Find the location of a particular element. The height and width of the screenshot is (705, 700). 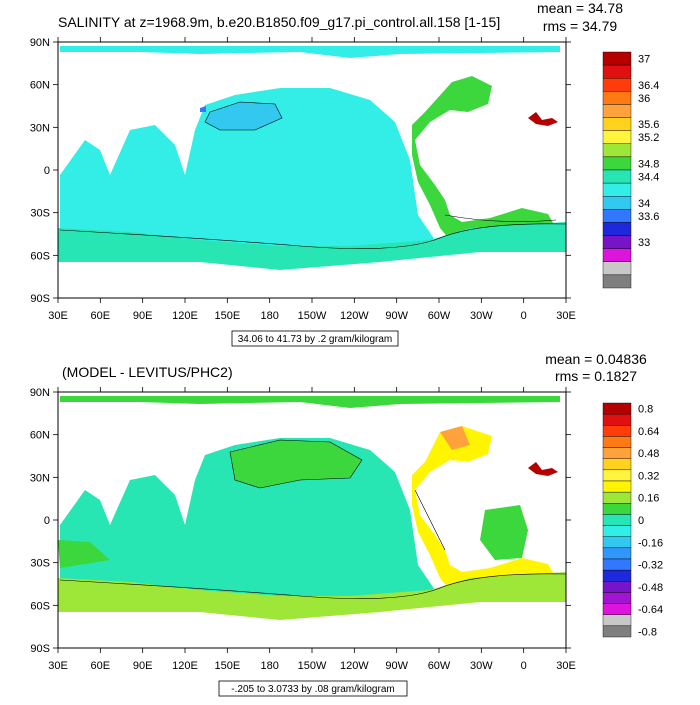

colorbar-label: 37 is located at coordinates (644, 60).